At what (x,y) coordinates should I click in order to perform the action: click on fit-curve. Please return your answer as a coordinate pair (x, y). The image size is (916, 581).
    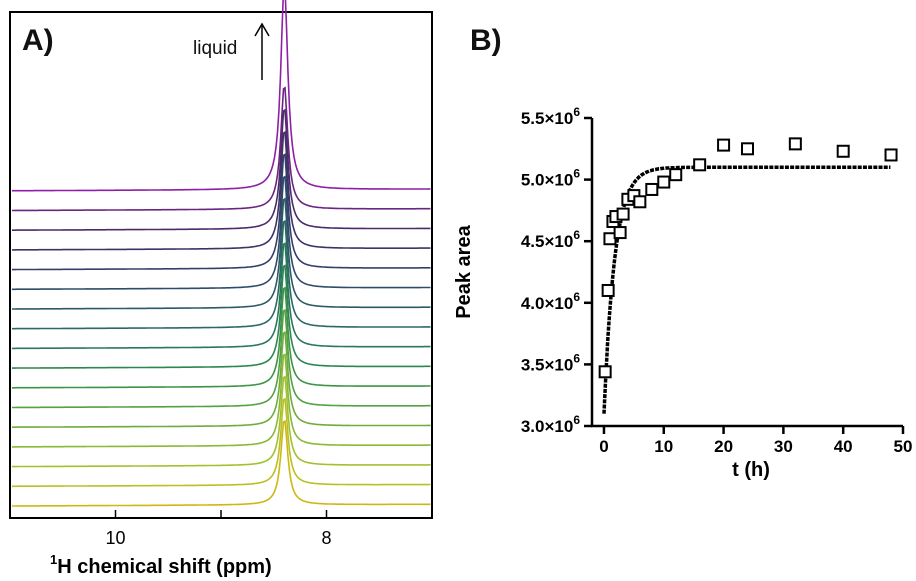
    Looking at the image, I should click on (746, 289).